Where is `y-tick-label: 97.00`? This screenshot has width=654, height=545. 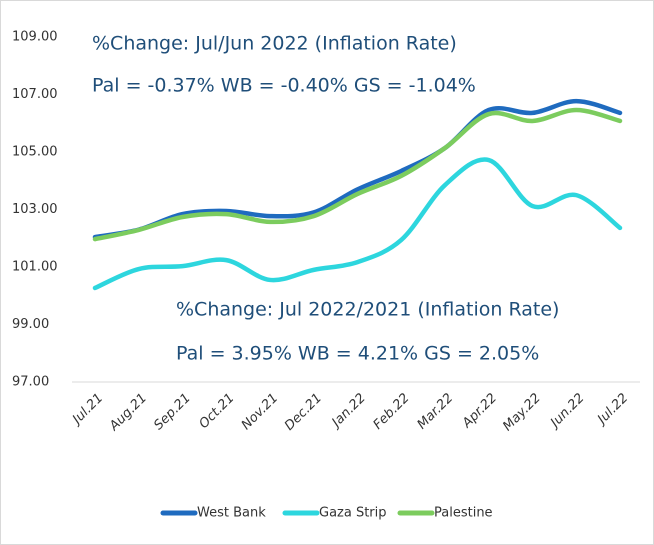 y-tick-label: 97.00 is located at coordinates (30, 382).